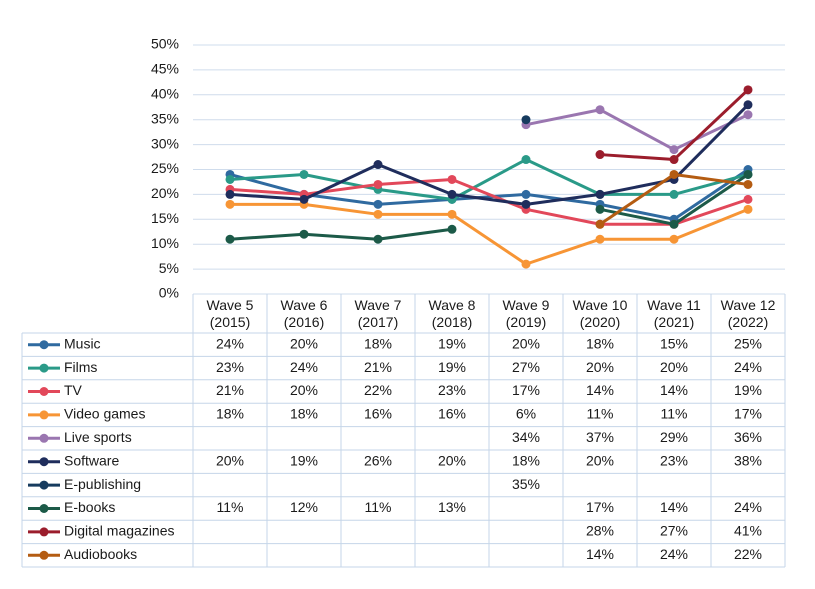 The image size is (815, 589). Describe the element at coordinates (748, 343) in the screenshot. I see `table-cell: 25%` at that location.